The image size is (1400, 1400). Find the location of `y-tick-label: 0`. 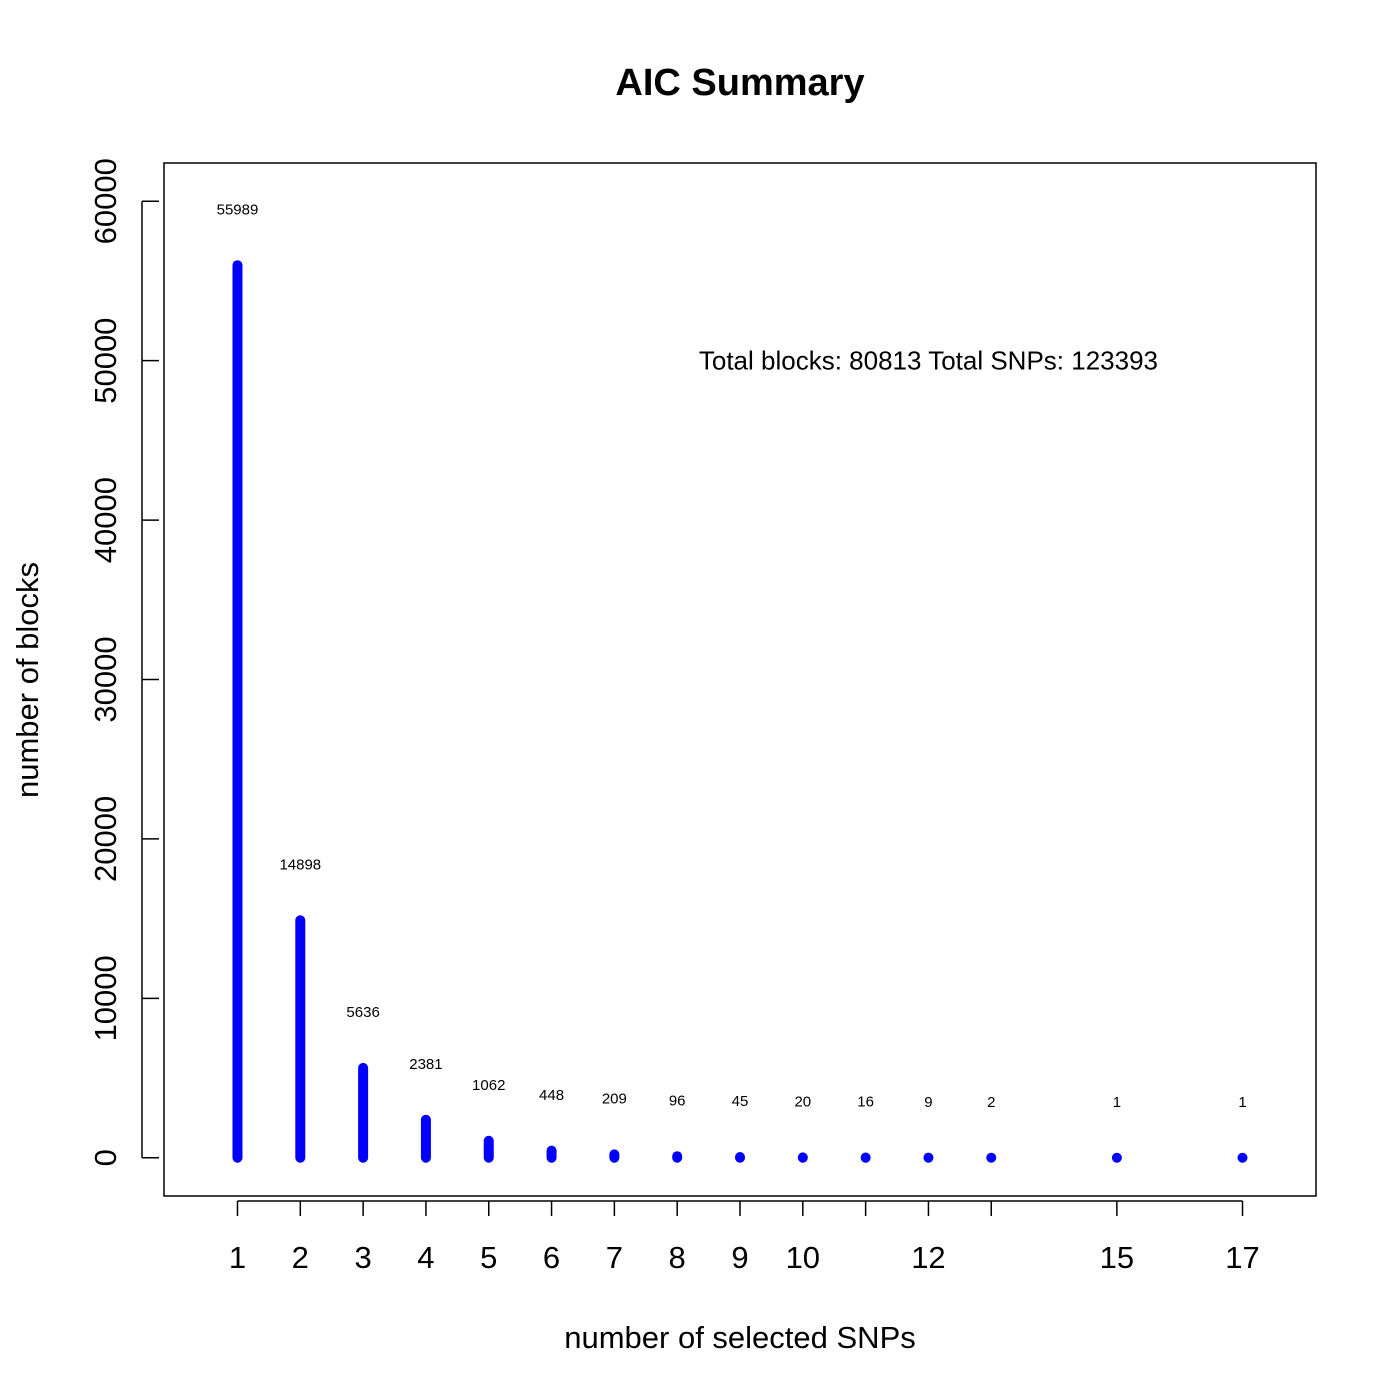

y-tick-label: 0 is located at coordinates (105, 1157).